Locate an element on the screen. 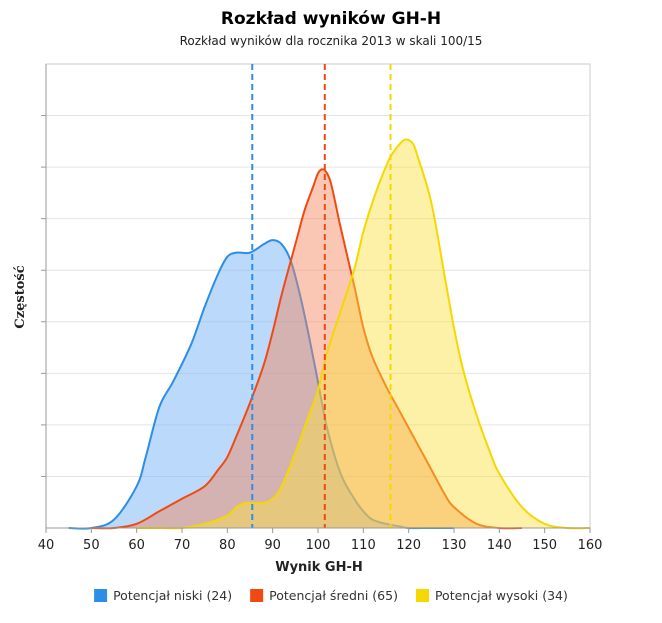 The image size is (662, 623). x-tick-label: 110 is located at coordinates (363, 545).